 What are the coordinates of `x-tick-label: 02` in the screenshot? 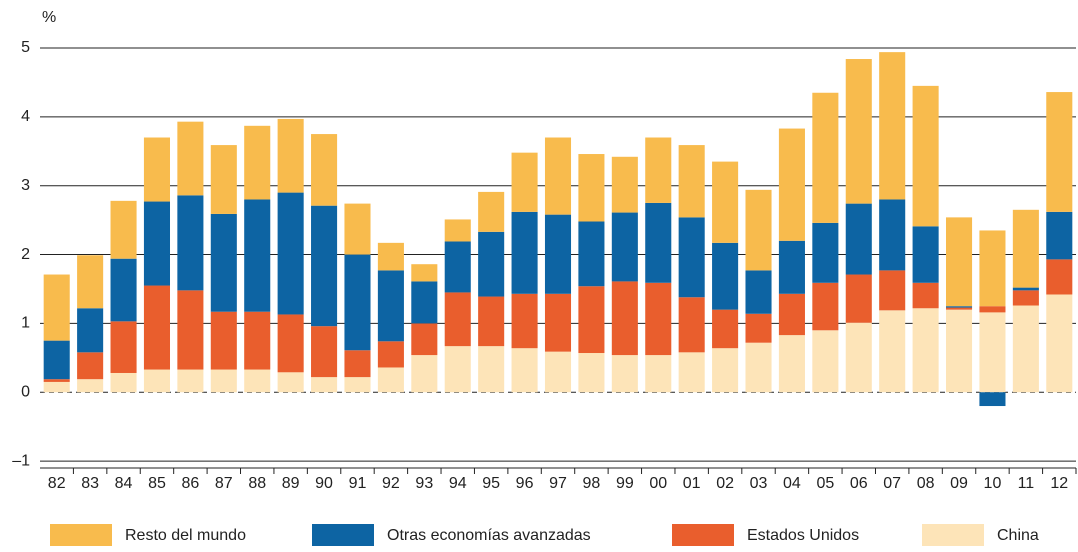 It's located at (725, 483).